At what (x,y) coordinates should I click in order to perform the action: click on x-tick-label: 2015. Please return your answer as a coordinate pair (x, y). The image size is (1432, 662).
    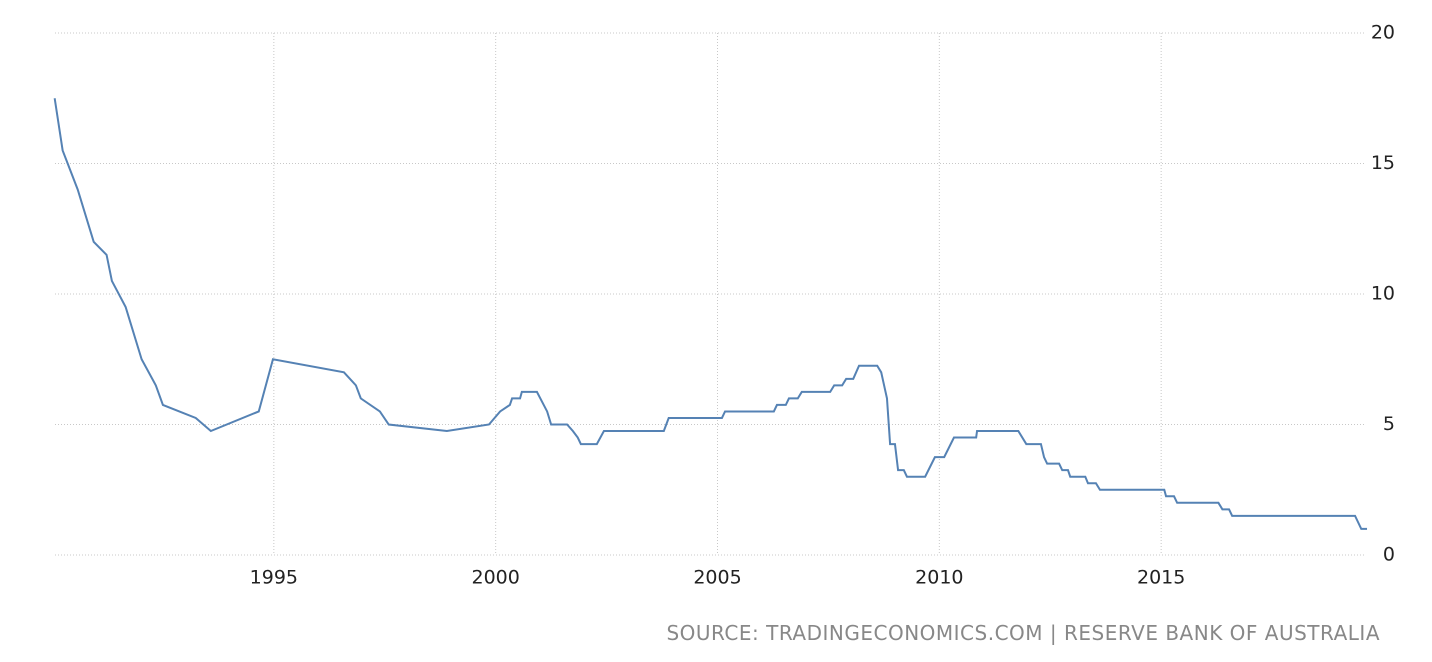
    Looking at the image, I should click on (1161, 578).